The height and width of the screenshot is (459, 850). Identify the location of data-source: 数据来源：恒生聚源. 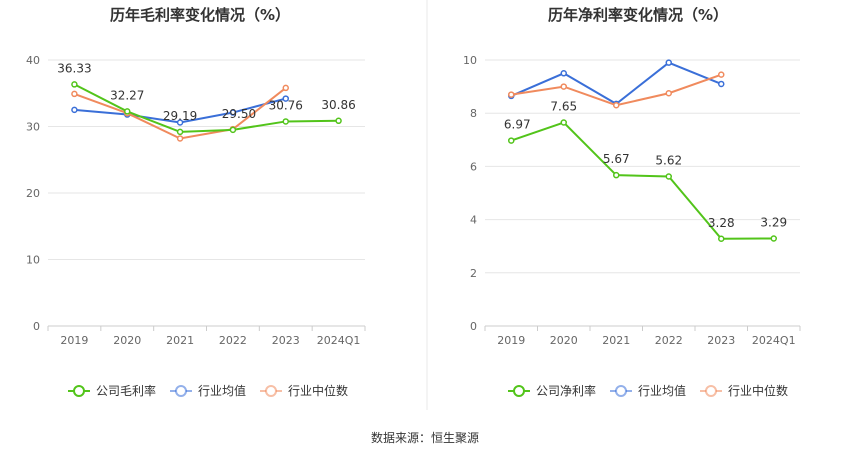
(425, 437).